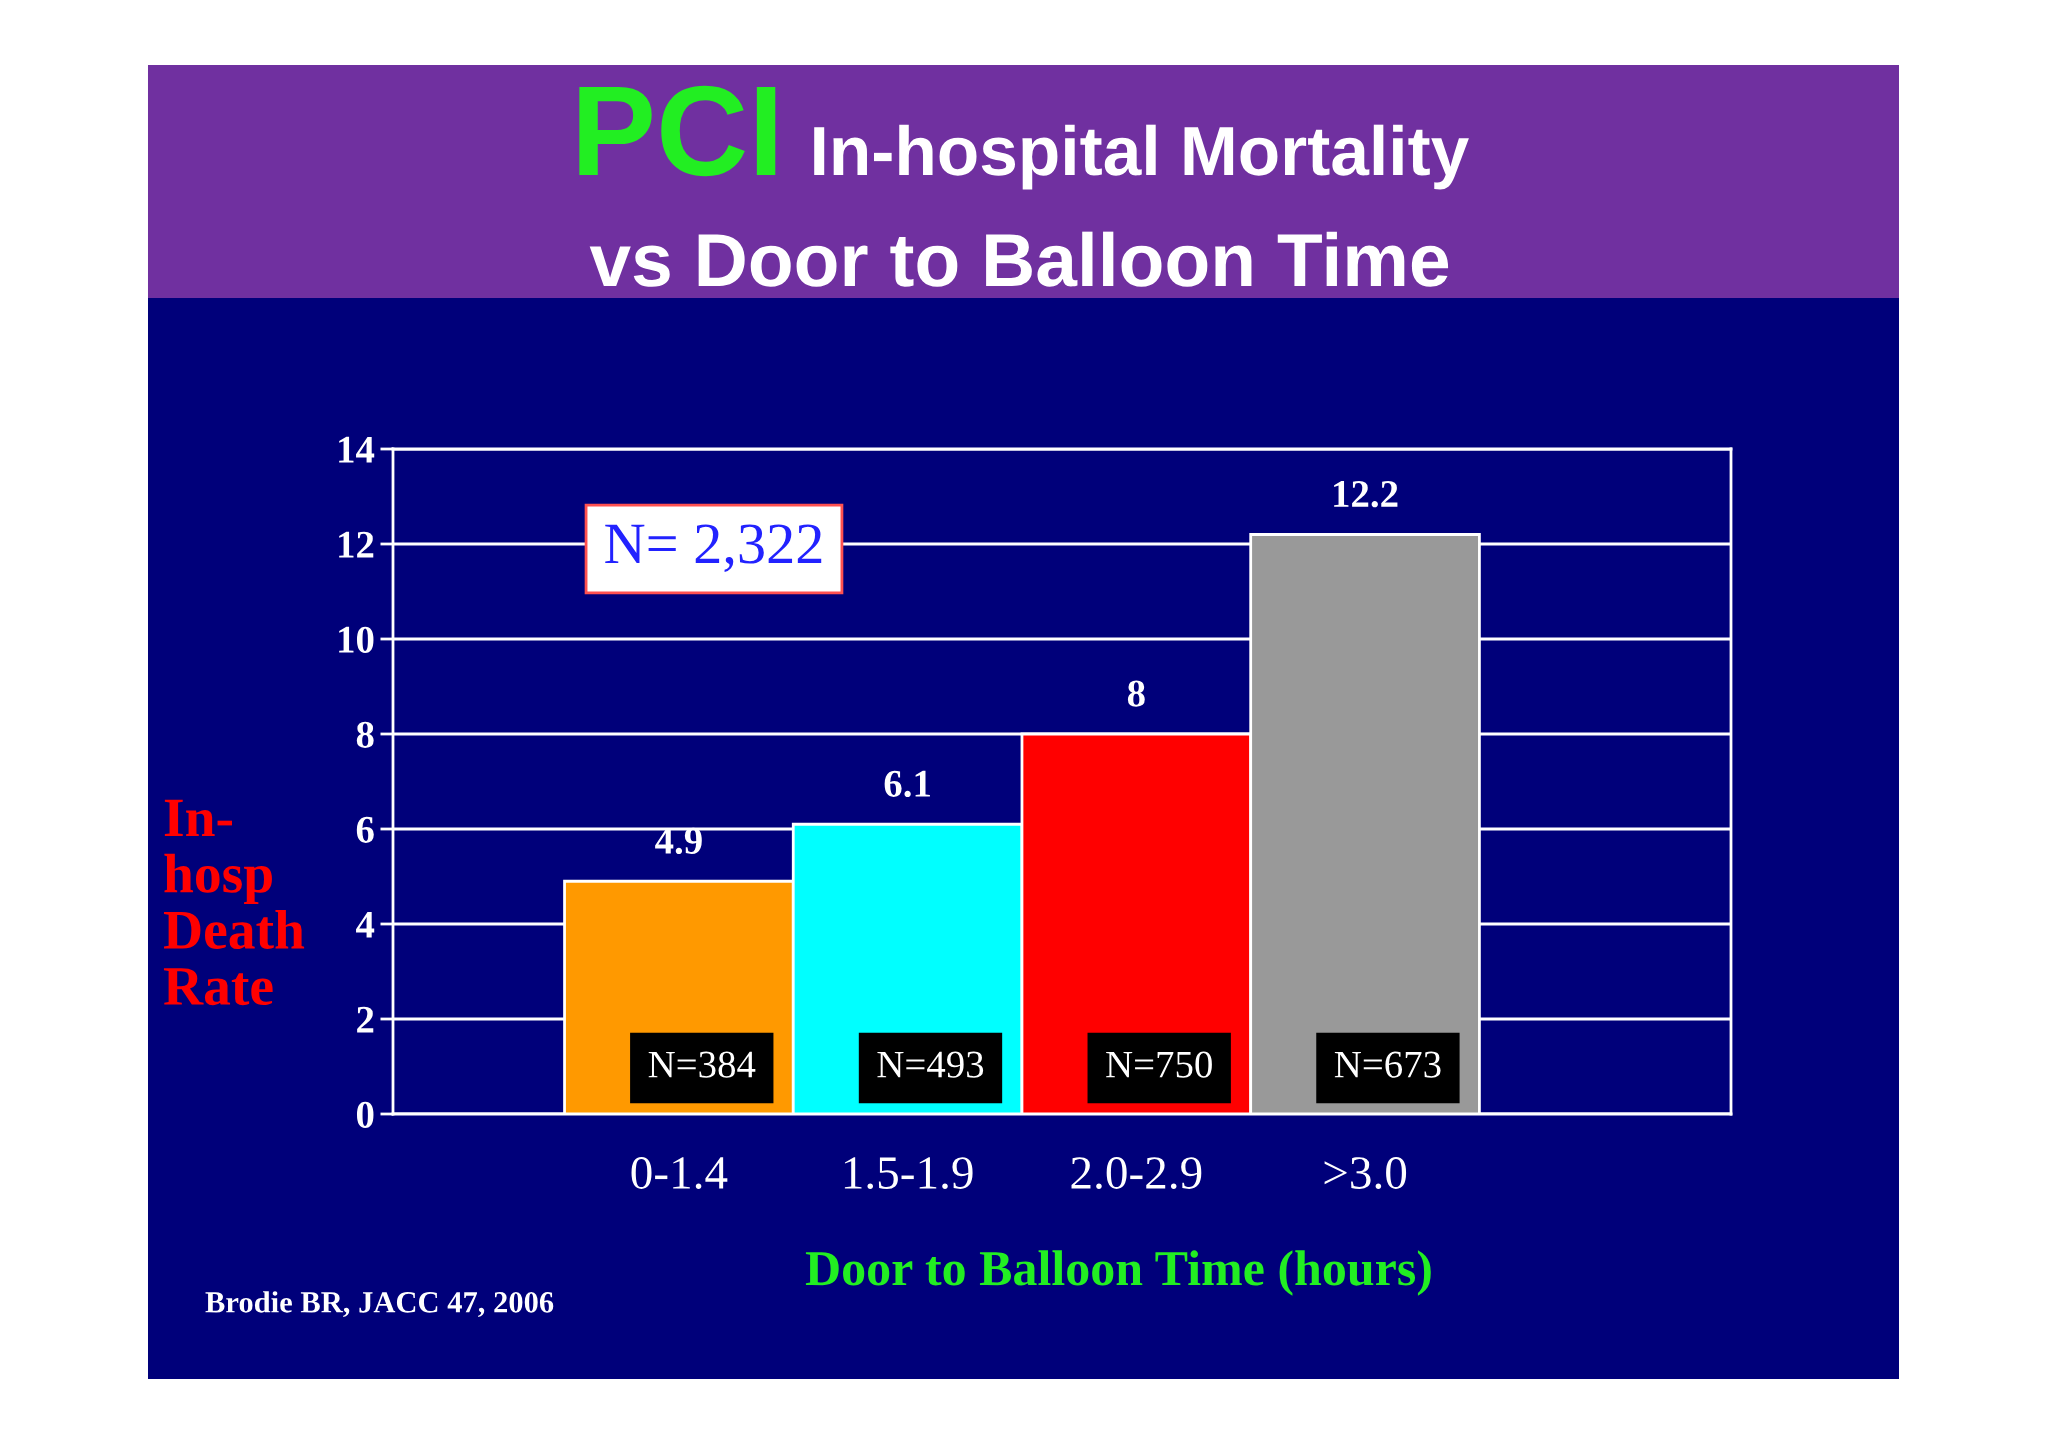  Describe the element at coordinates (1118, 1273) in the screenshot. I see `x-axis-title: Door to Balloon Time (hours)` at that location.